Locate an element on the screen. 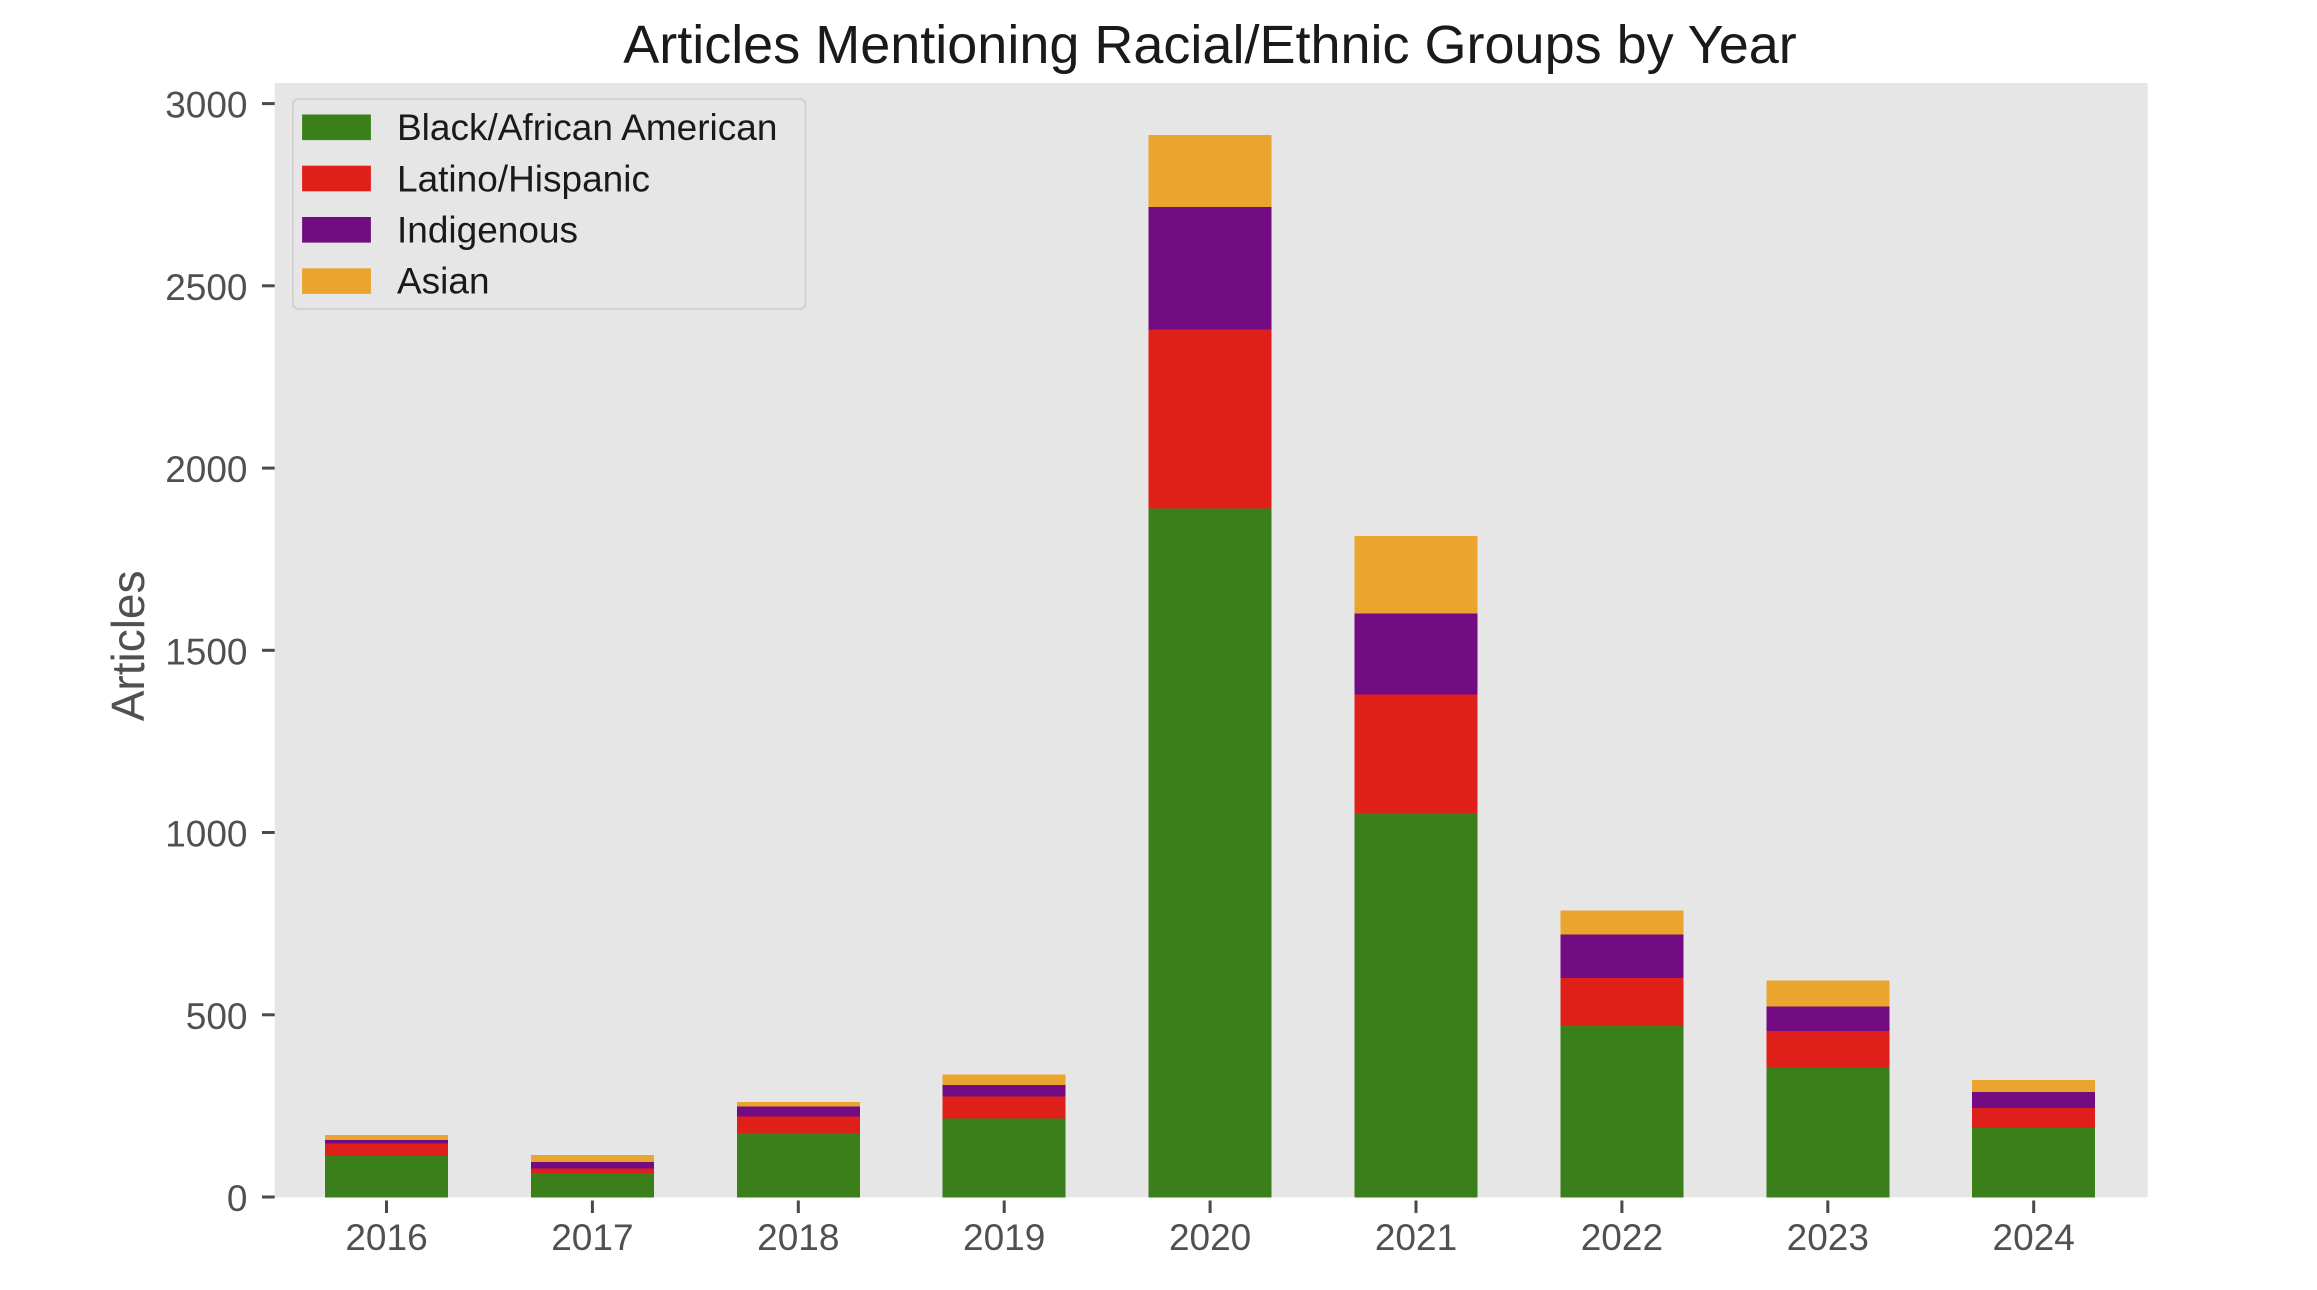 The height and width of the screenshot is (1290, 2317). svg-text: 2024 is located at coordinates (2034, 1237).